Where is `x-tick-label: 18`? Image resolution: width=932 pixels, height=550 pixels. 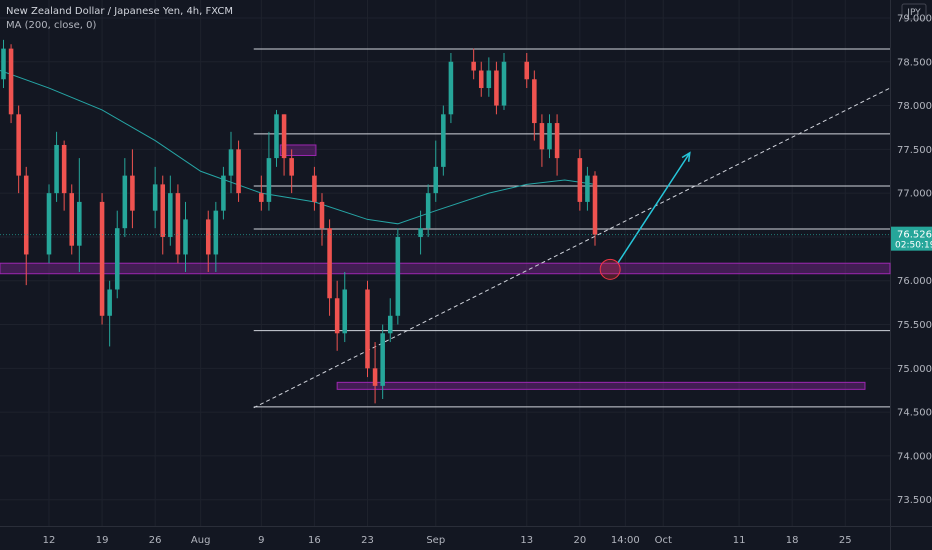 x-tick-label: 18 is located at coordinates (792, 540).